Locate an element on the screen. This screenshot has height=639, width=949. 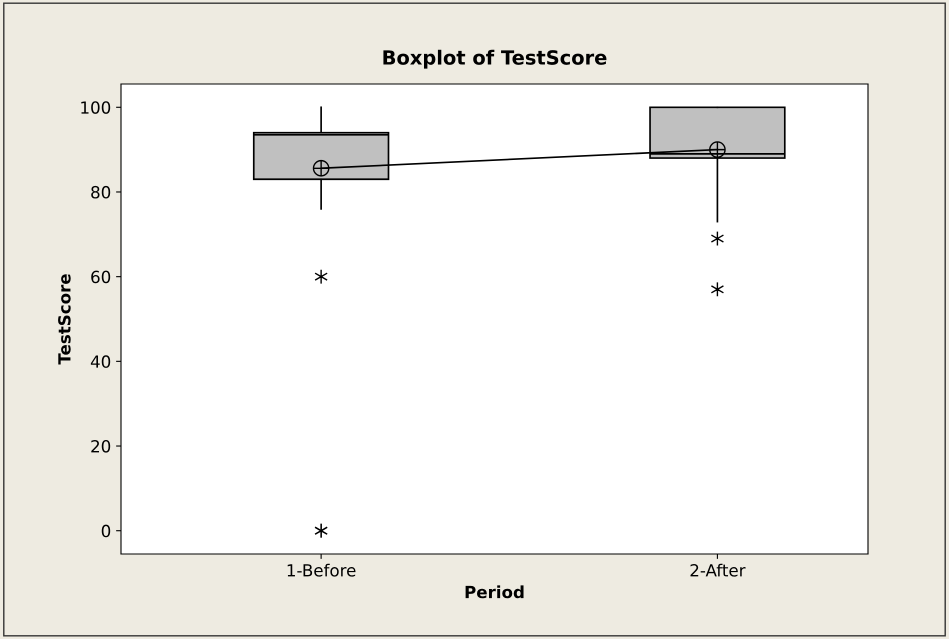
y-tick-label: 100 is located at coordinates (95, 107).